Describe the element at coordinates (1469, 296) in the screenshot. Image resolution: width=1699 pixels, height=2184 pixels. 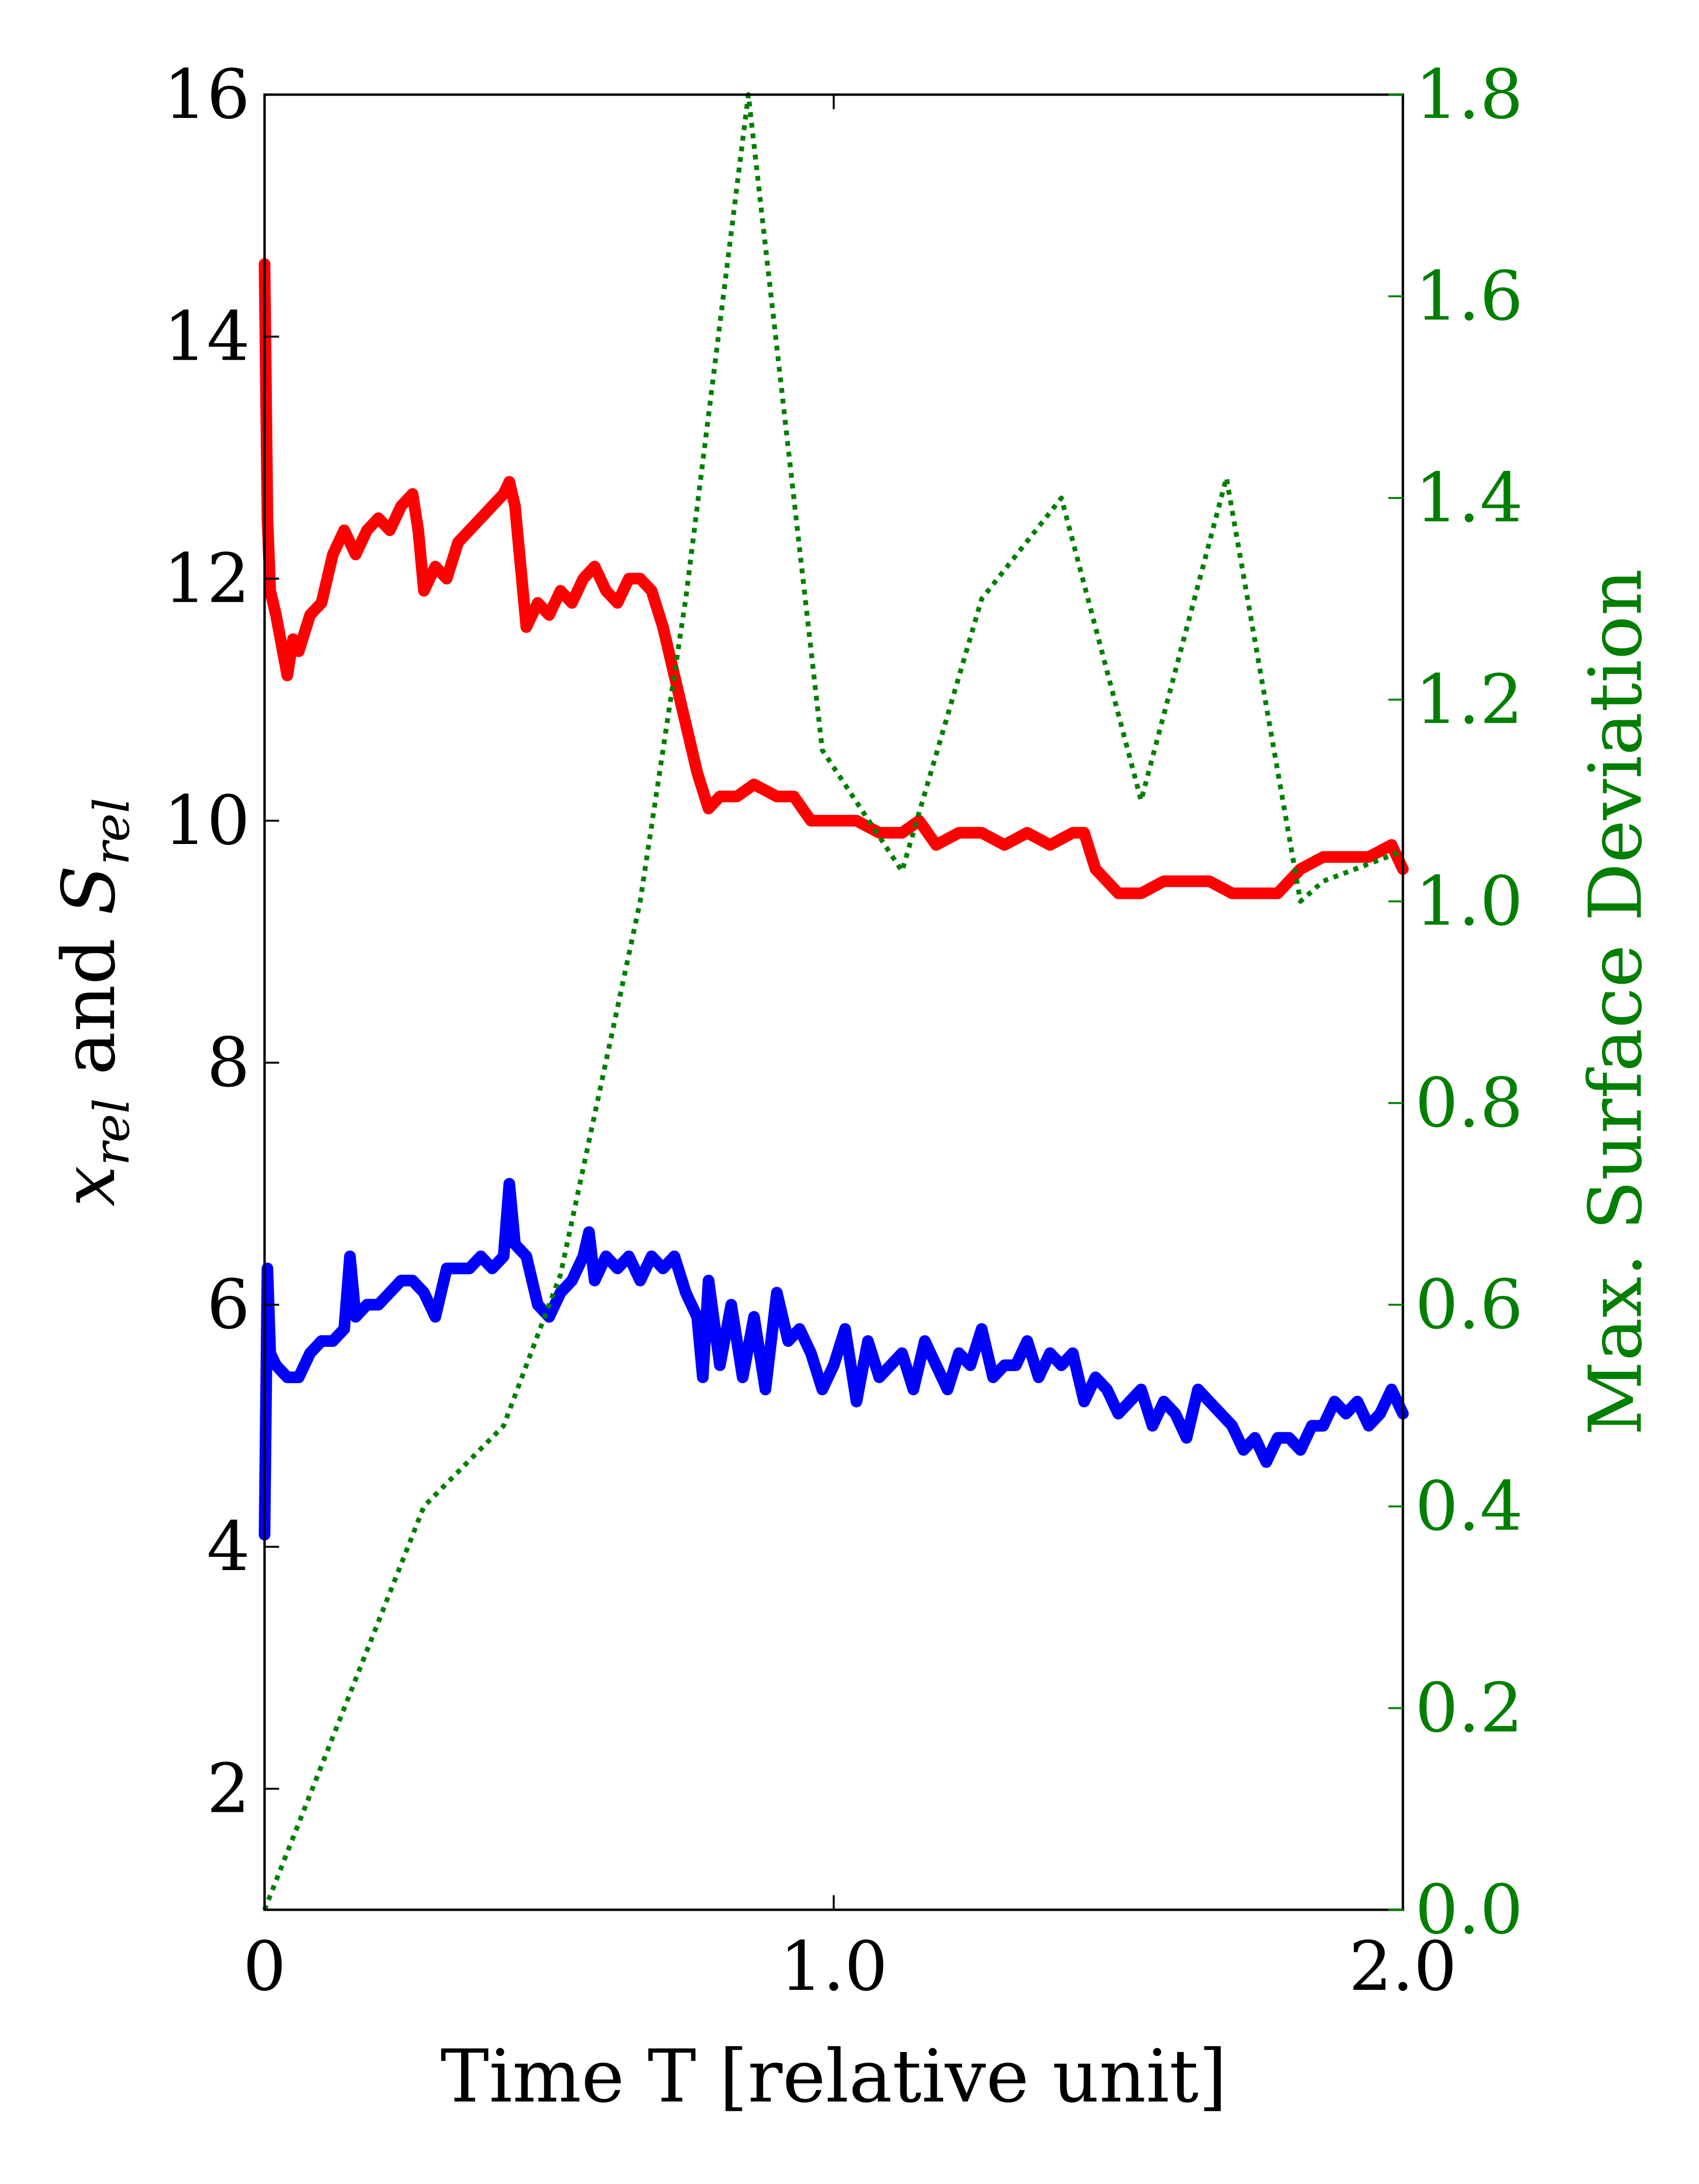
I see `y-right-tick-label: 1.6` at that location.